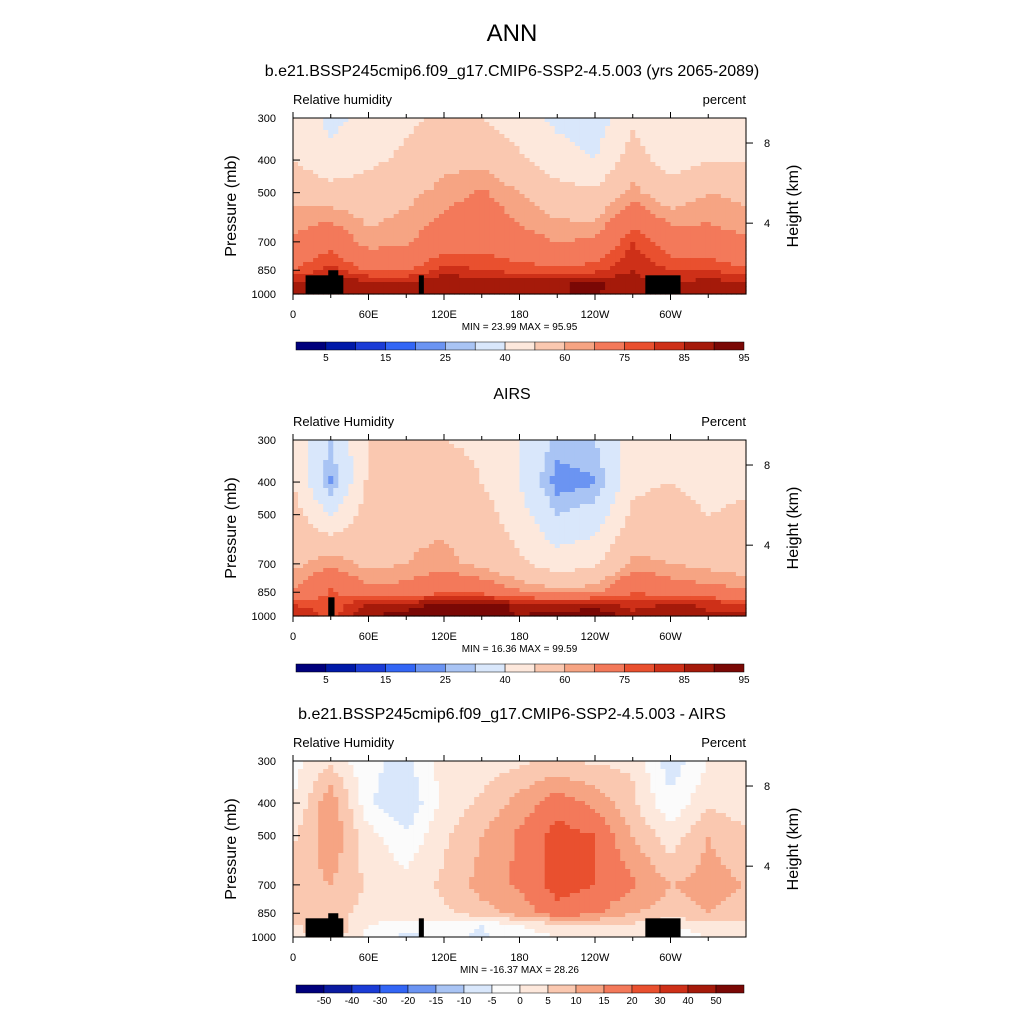  What do you see at coordinates (520, 528) in the screenshot?
I see `contour-field` at bounding box center [520, 528].